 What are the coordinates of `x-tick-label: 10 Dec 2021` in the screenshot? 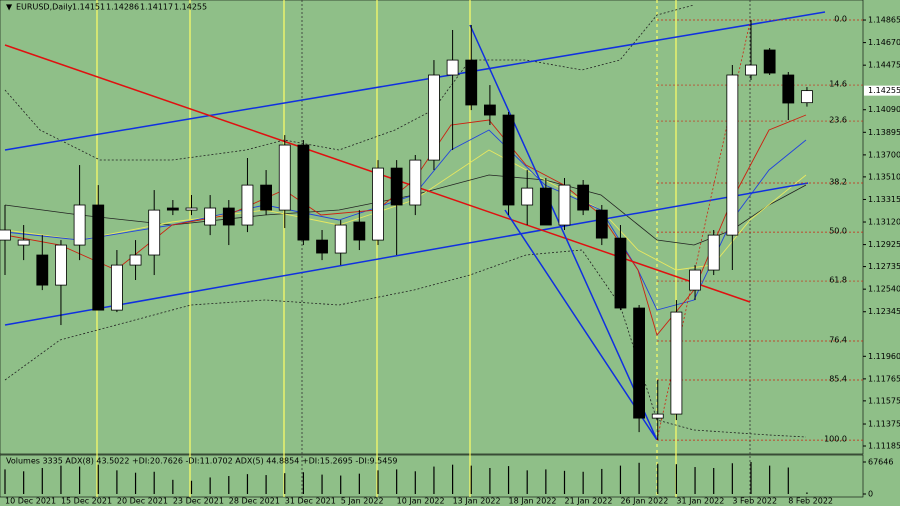 It's located at (30, 501).